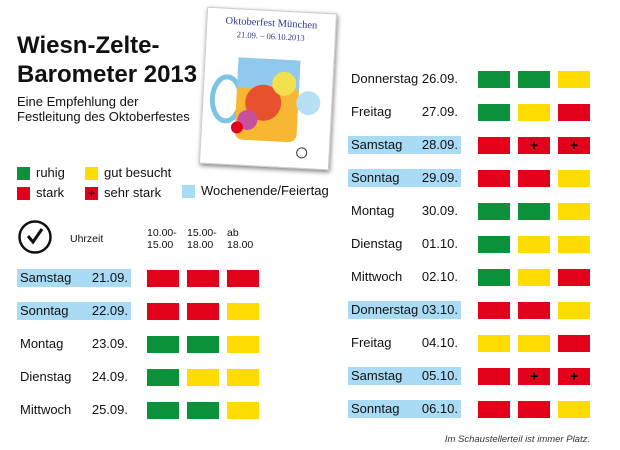 This screenshot has height=450, width=620. I want to click on day-date: 23.09., so click(109, 343).